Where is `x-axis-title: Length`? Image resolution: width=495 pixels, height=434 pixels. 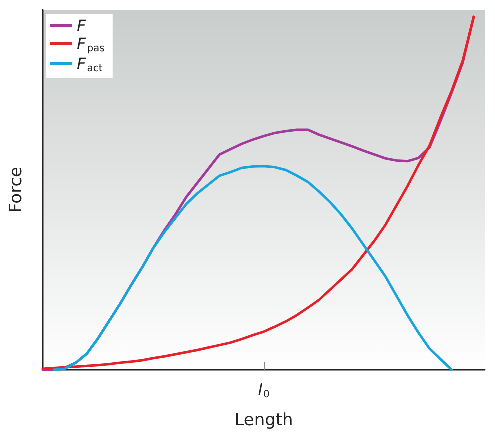
x-axis-title: Length is located at coordinates (264, 420).